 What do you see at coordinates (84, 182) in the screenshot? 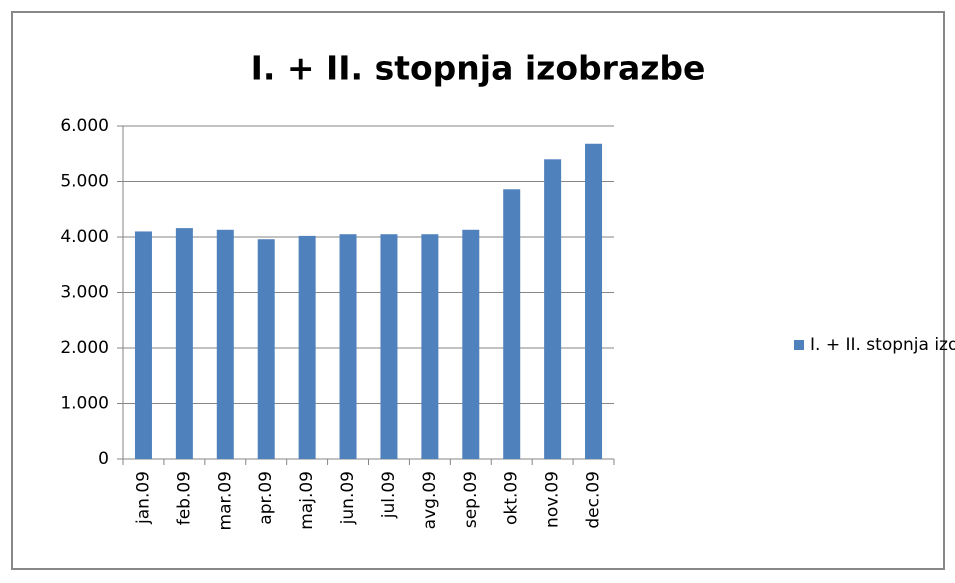
I see `y-tick-label: 5.000` at bounding box center [84, 182].